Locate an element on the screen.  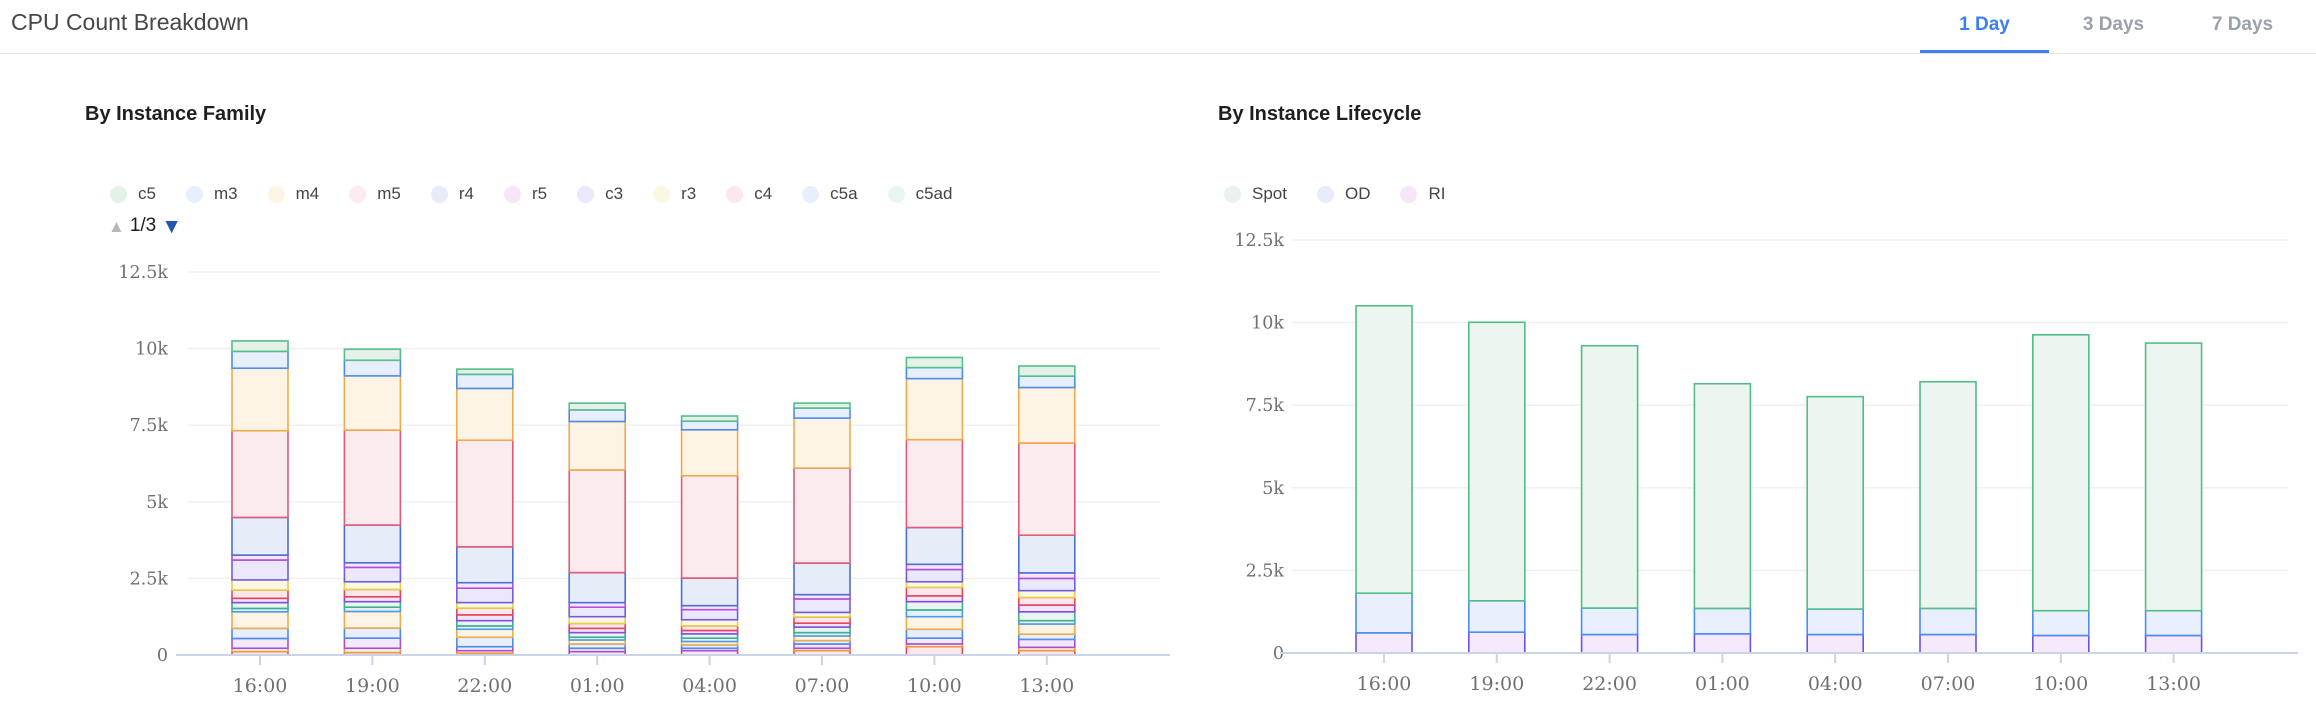
legend-item-m5: m5 is located at coordinates (375, 194).